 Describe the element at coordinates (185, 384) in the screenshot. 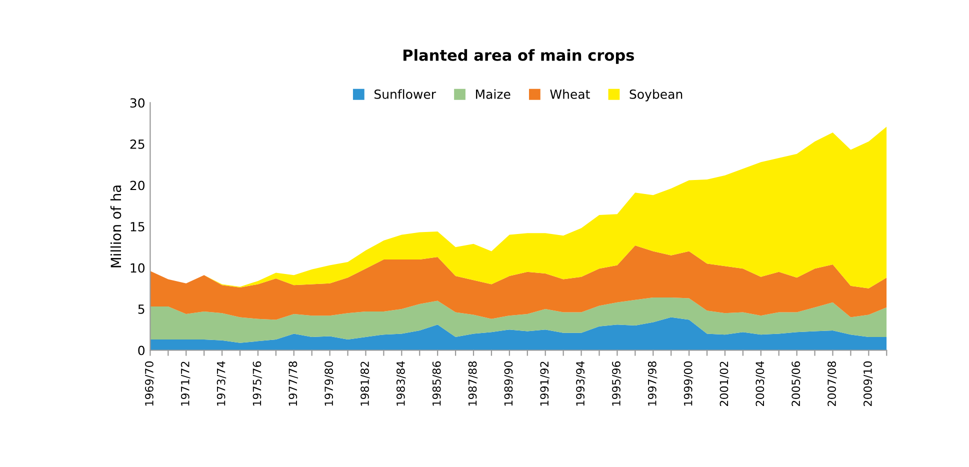

I see `x-tick-label: 1971/72` at that location.